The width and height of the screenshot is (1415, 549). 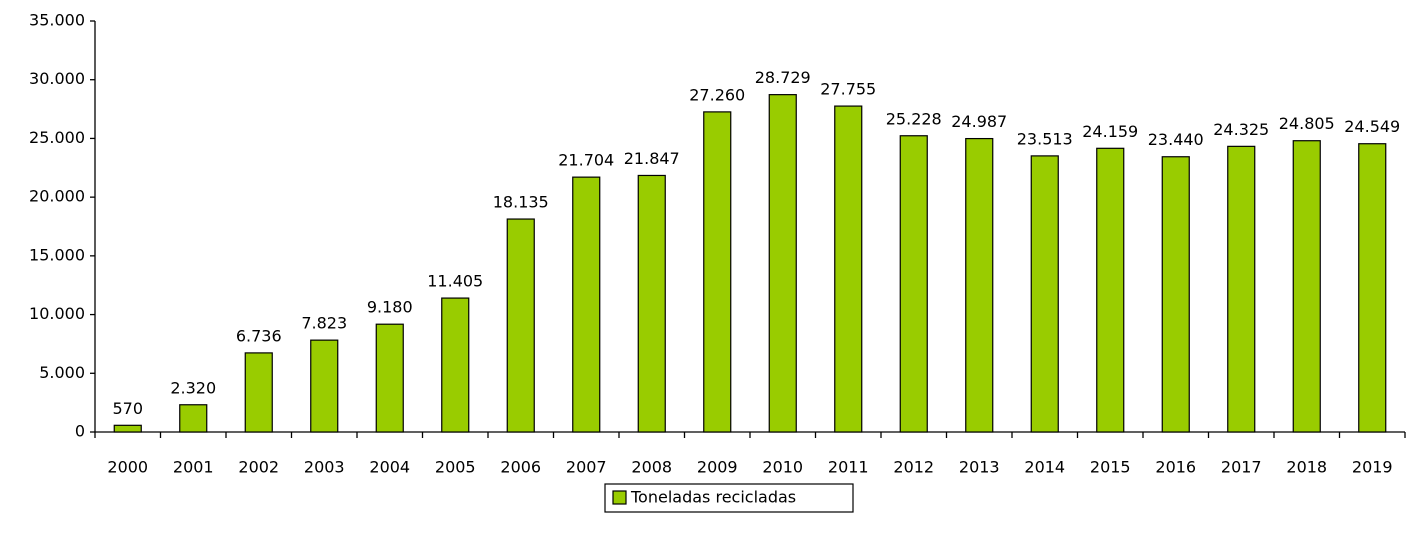 I want to click on y-tick-label: 35.000, so click(x=57, y=20).